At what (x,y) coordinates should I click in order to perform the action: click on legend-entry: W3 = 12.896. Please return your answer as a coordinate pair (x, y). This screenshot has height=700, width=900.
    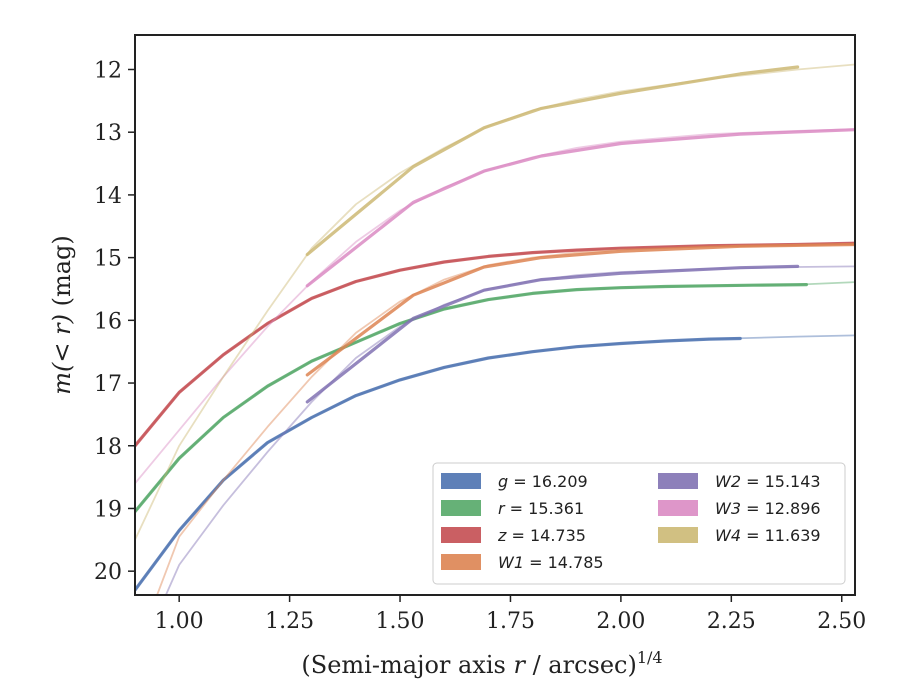
    Looking at the image, I should click on (768, 508).